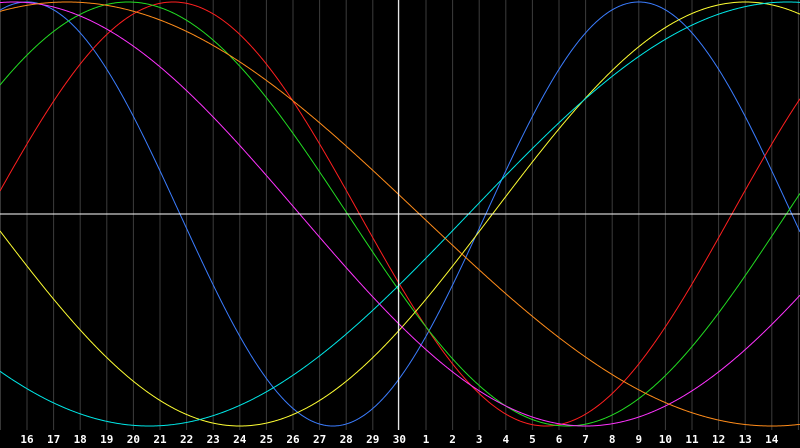 The width and height of the screenshot is (800, 448). Describe the element at coordinates (213, 439) in the screenshot. I see `x-tick-label: 23` at that location.